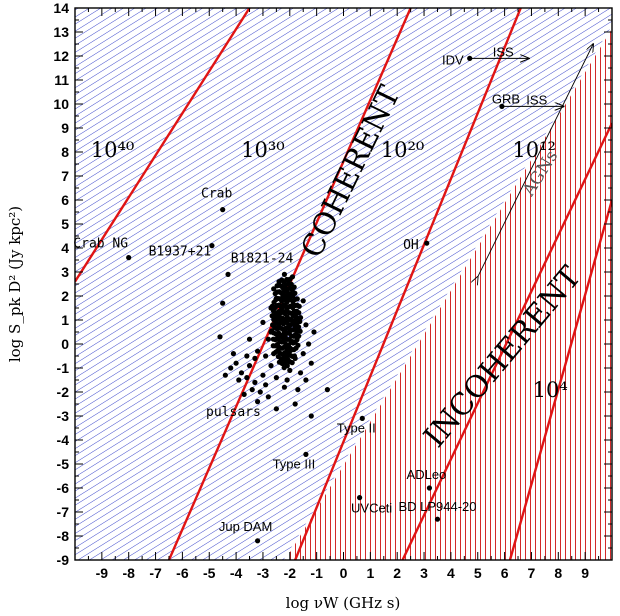  What do you see at coordinates (411, 245) in the screenshot?
I see `source-label: OH` at bounding box center [411, 245].